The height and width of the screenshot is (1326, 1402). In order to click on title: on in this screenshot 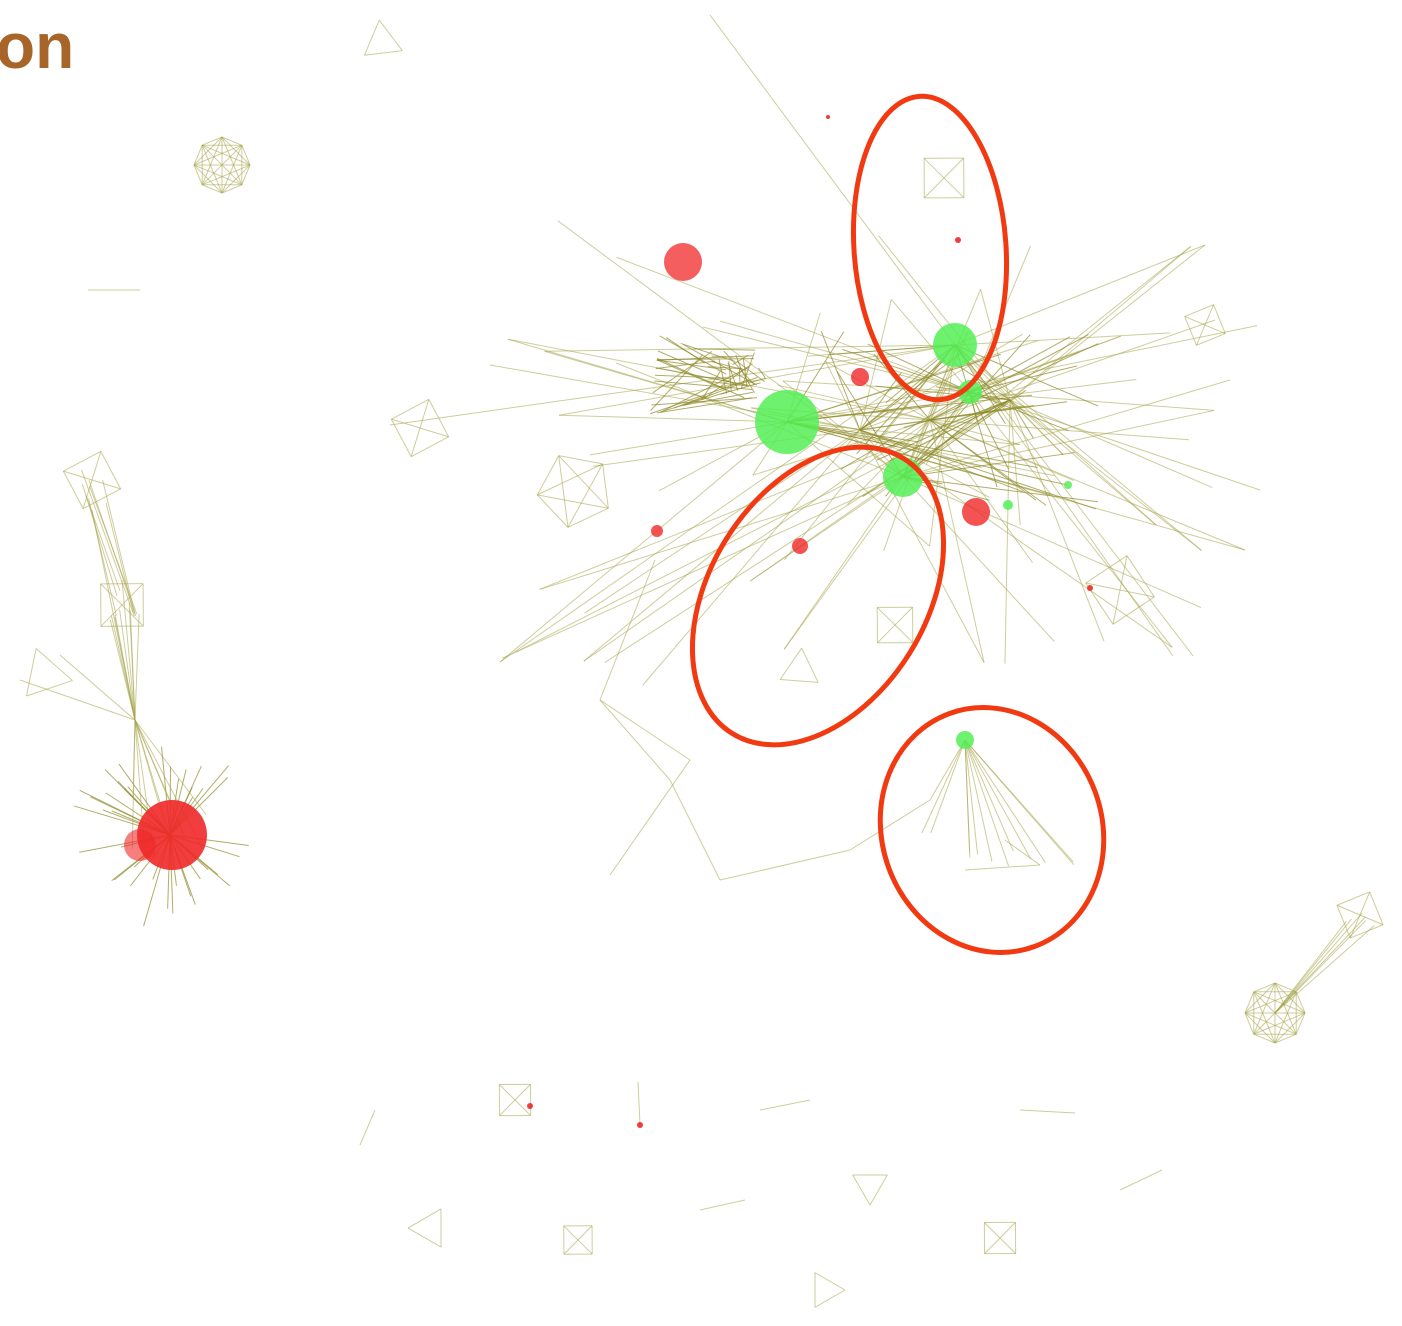, I will do `click(37, 46)`.